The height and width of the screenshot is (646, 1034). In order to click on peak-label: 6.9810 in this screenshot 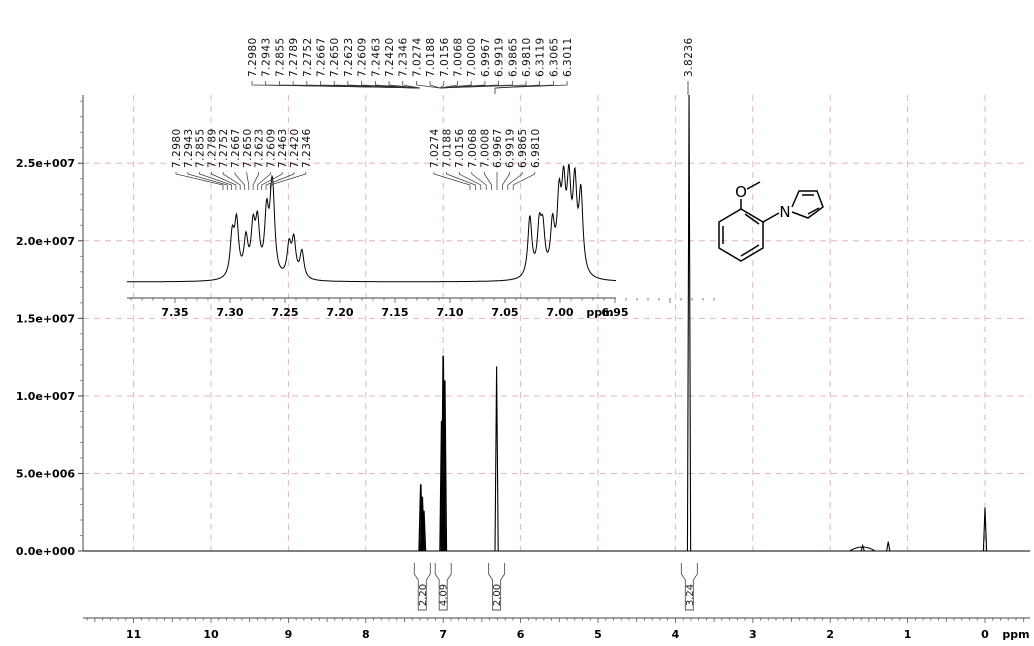, I will do `click(527, 57)`.